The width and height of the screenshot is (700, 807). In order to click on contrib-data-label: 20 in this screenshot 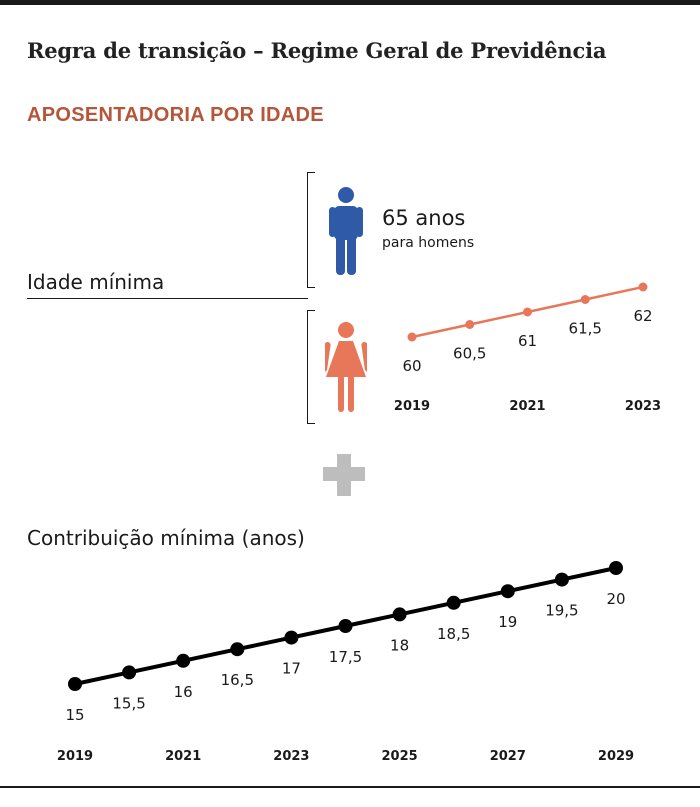, I will do `click(615, 599)`.